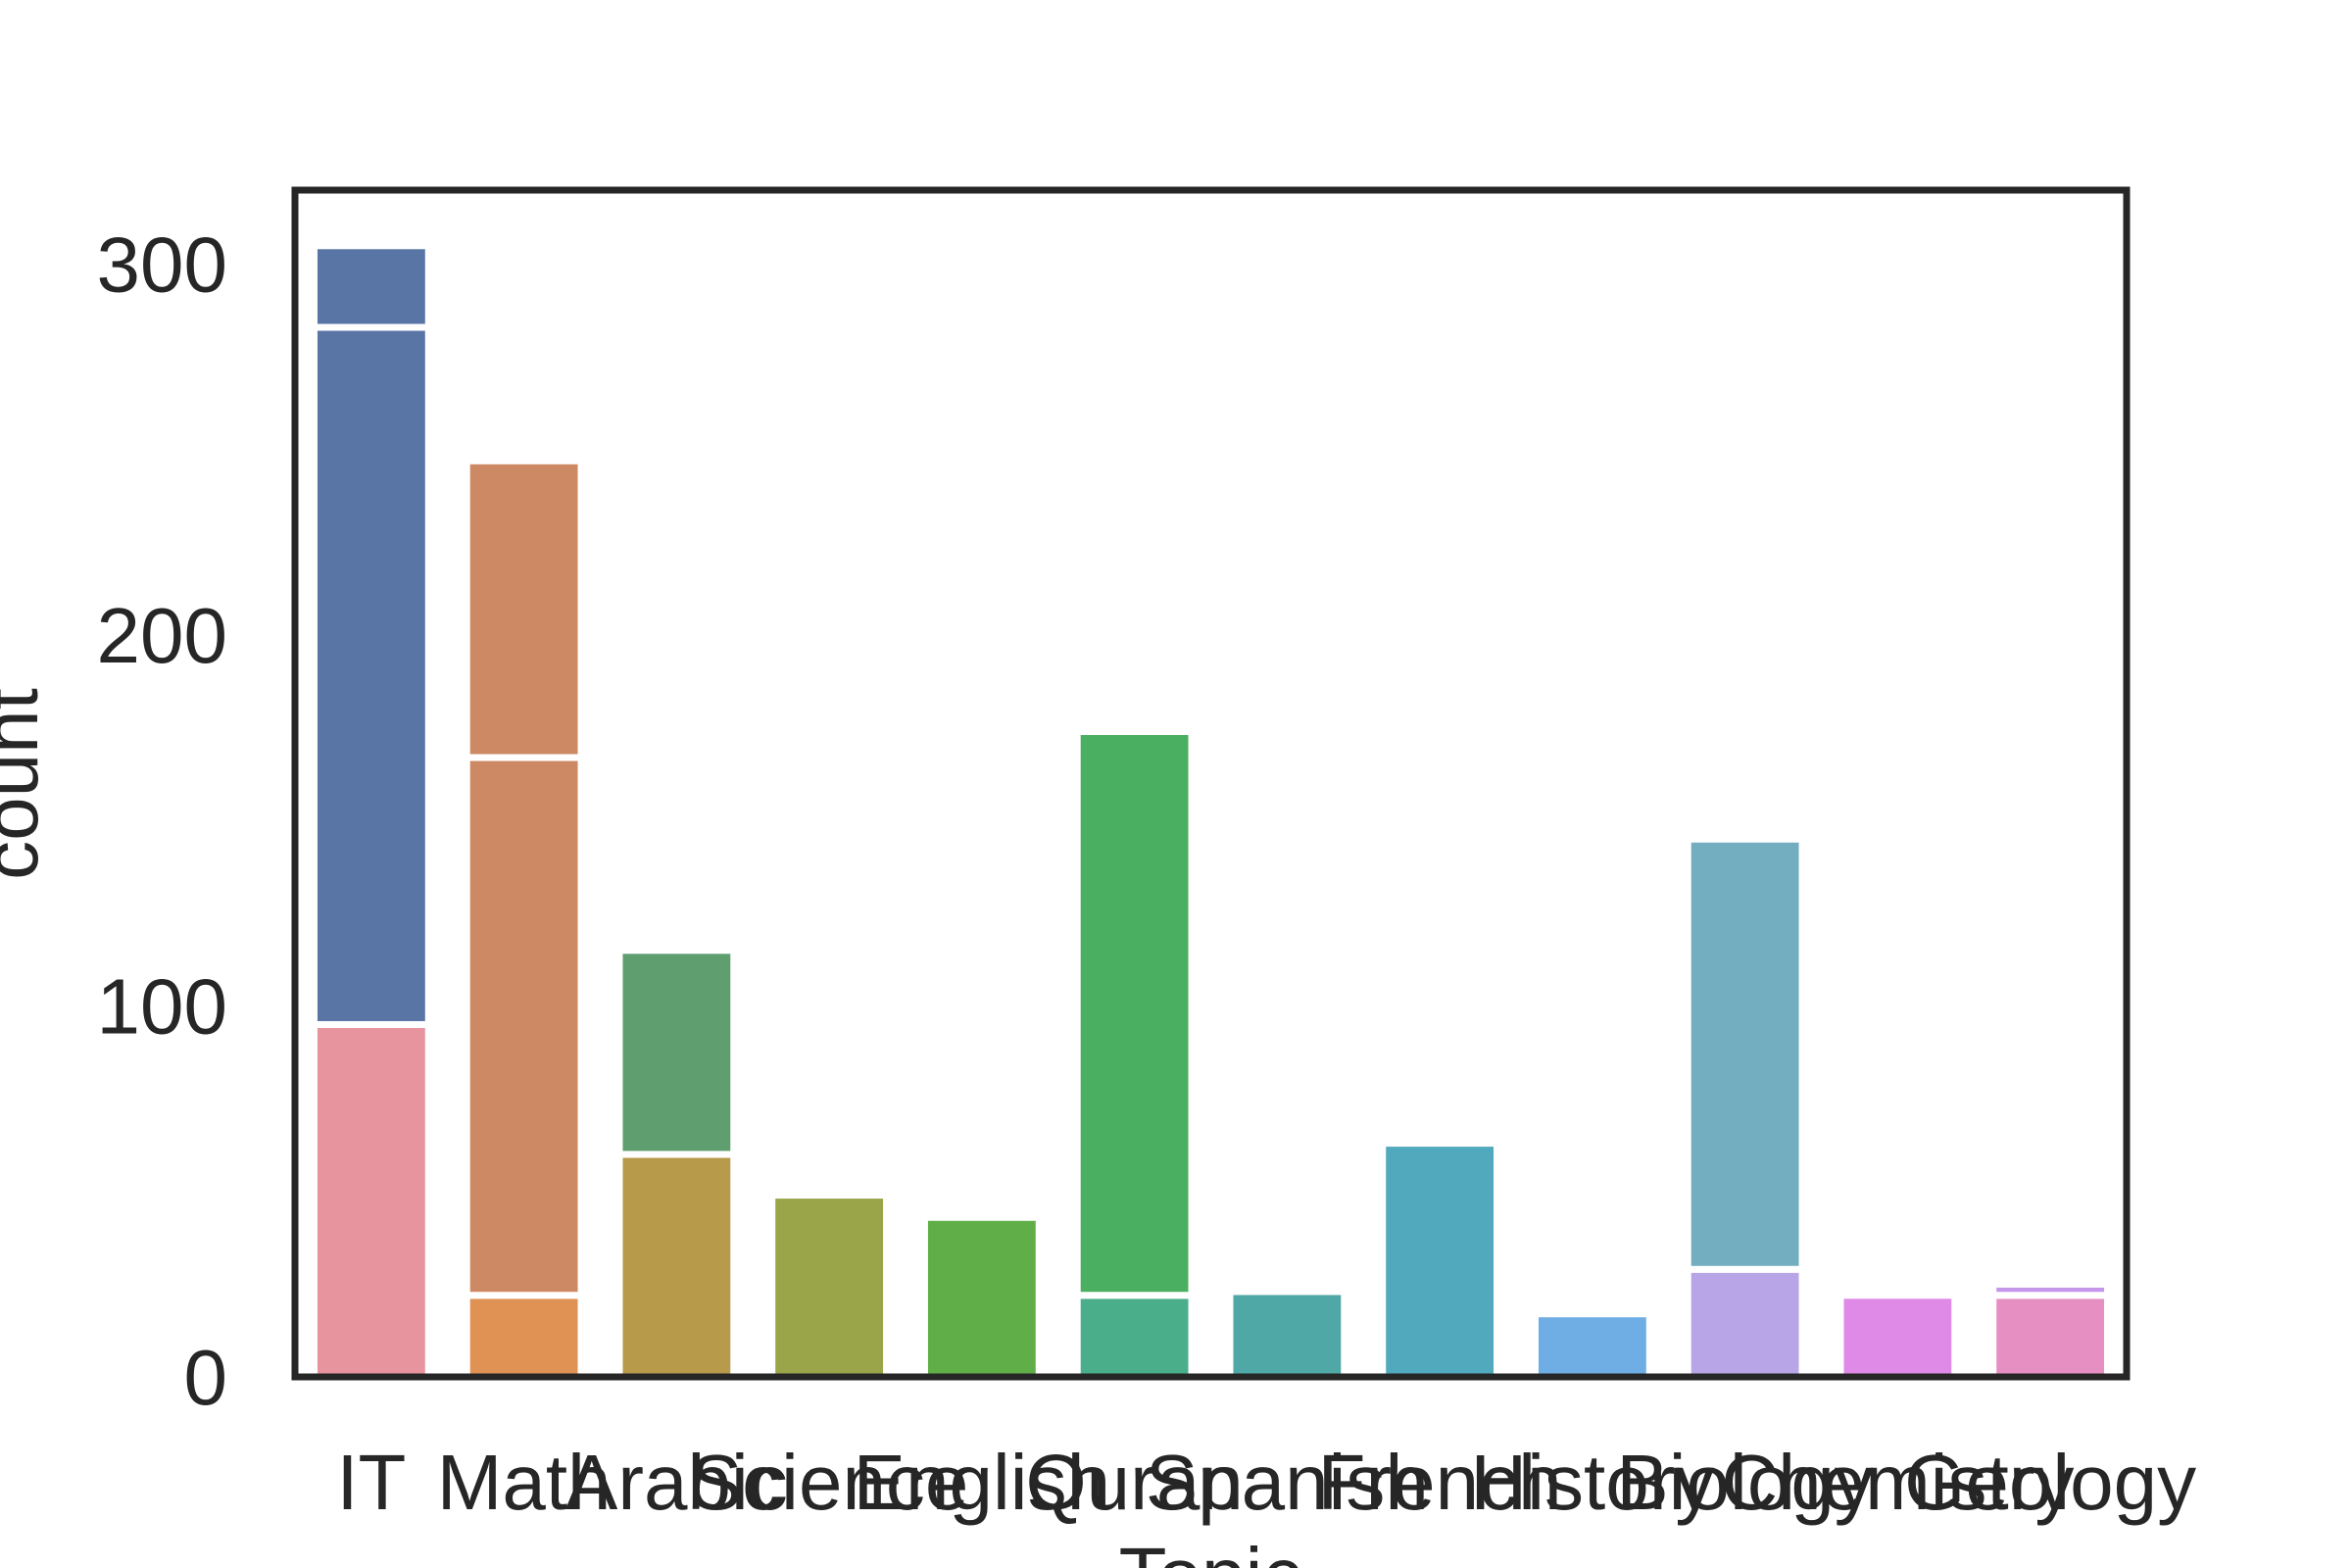  I want to click on y-tick-label-200: 200, so click(162, 635).